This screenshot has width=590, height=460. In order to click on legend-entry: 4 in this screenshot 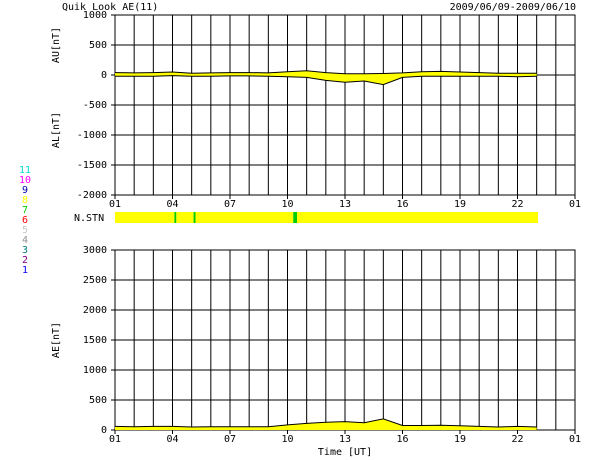, I will do `click(25, 240)`.